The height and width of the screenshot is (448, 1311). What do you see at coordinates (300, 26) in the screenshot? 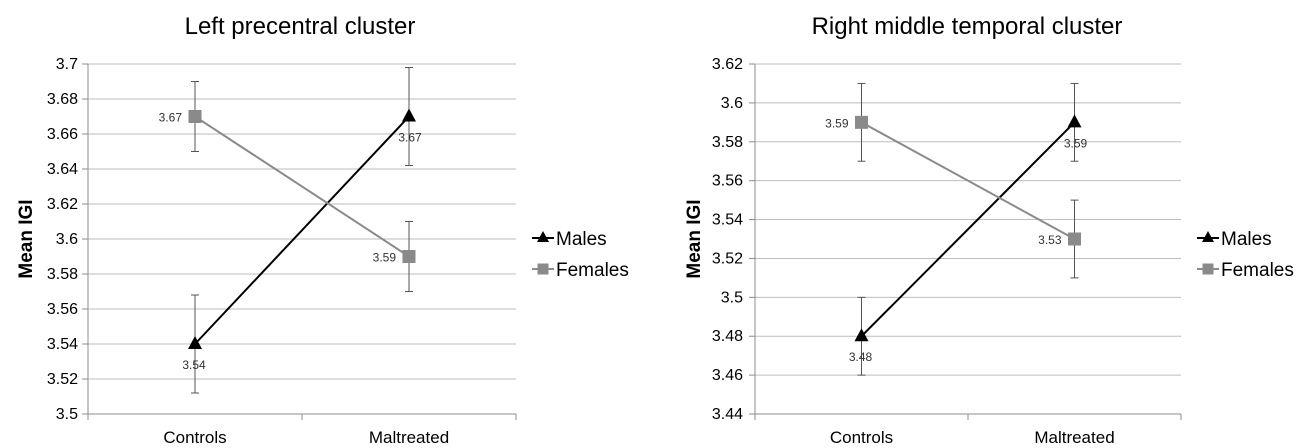
I see `chart-title: Left precentral cluster` at bounding box center [300, 26].